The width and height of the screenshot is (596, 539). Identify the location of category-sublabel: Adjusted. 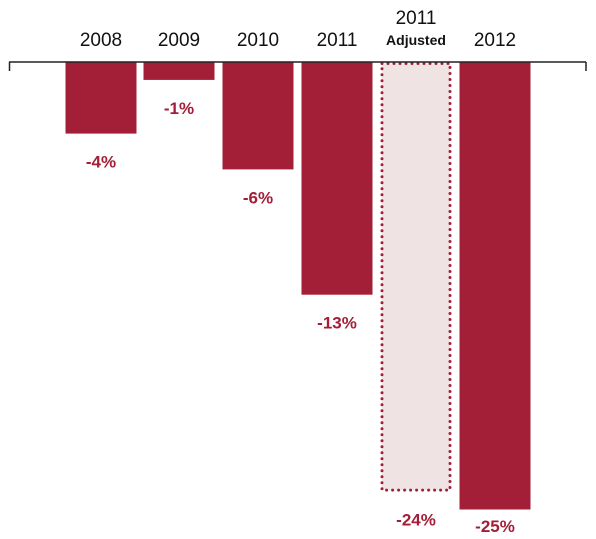
(416, 40).